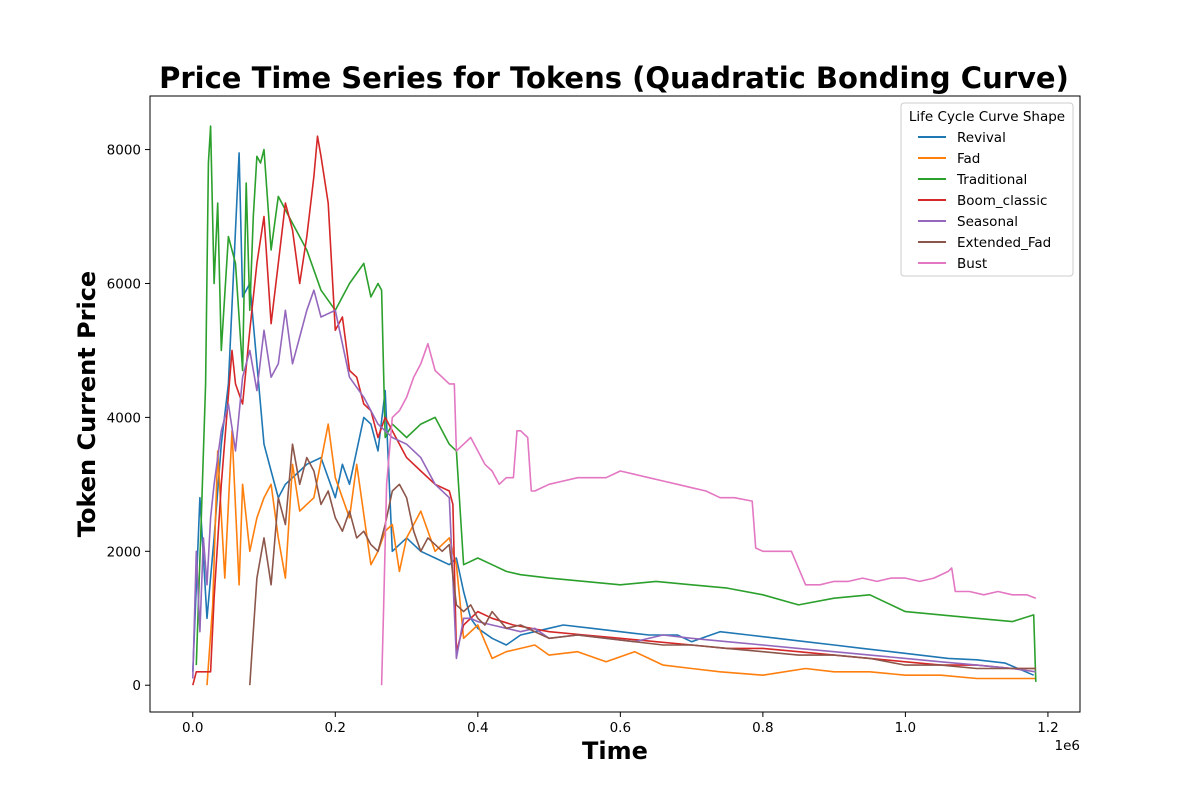  I want to click on y-tick-label: 4000, so click(124, 418).